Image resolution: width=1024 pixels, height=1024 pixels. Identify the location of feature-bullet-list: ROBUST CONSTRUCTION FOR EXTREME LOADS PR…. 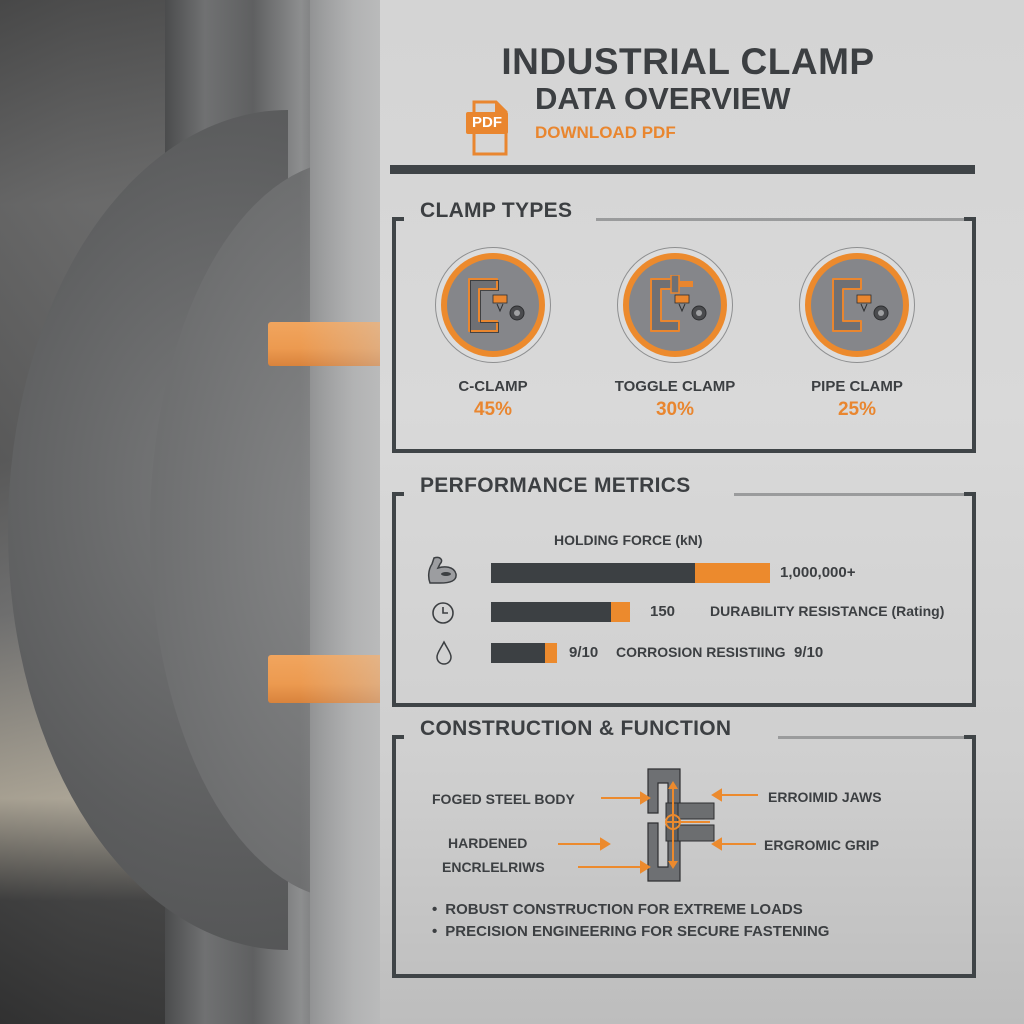
(630, 921).